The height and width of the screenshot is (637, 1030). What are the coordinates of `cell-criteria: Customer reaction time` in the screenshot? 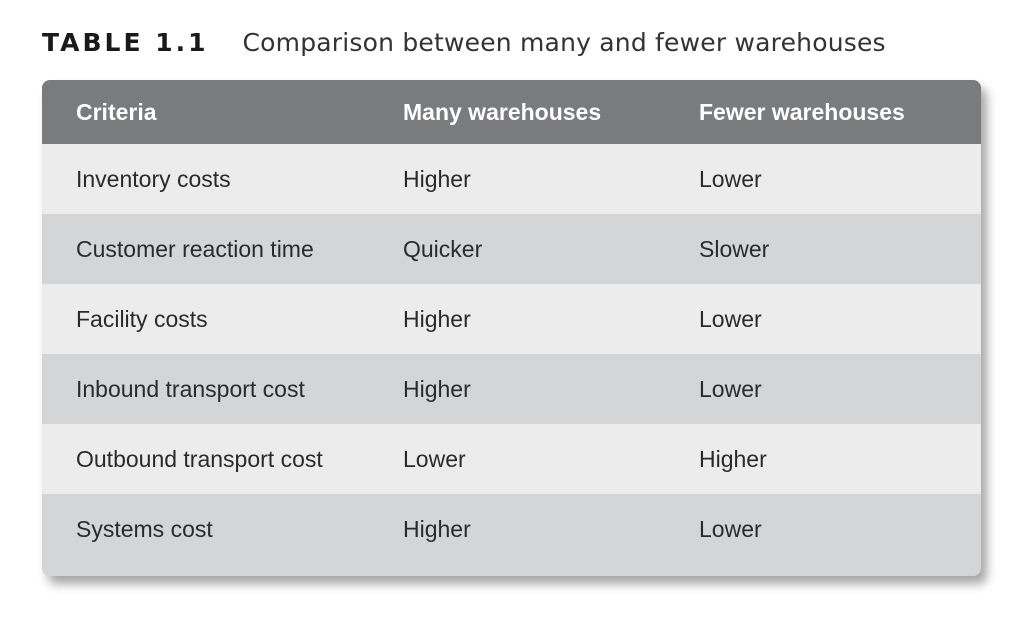 It's located at (195, 248).